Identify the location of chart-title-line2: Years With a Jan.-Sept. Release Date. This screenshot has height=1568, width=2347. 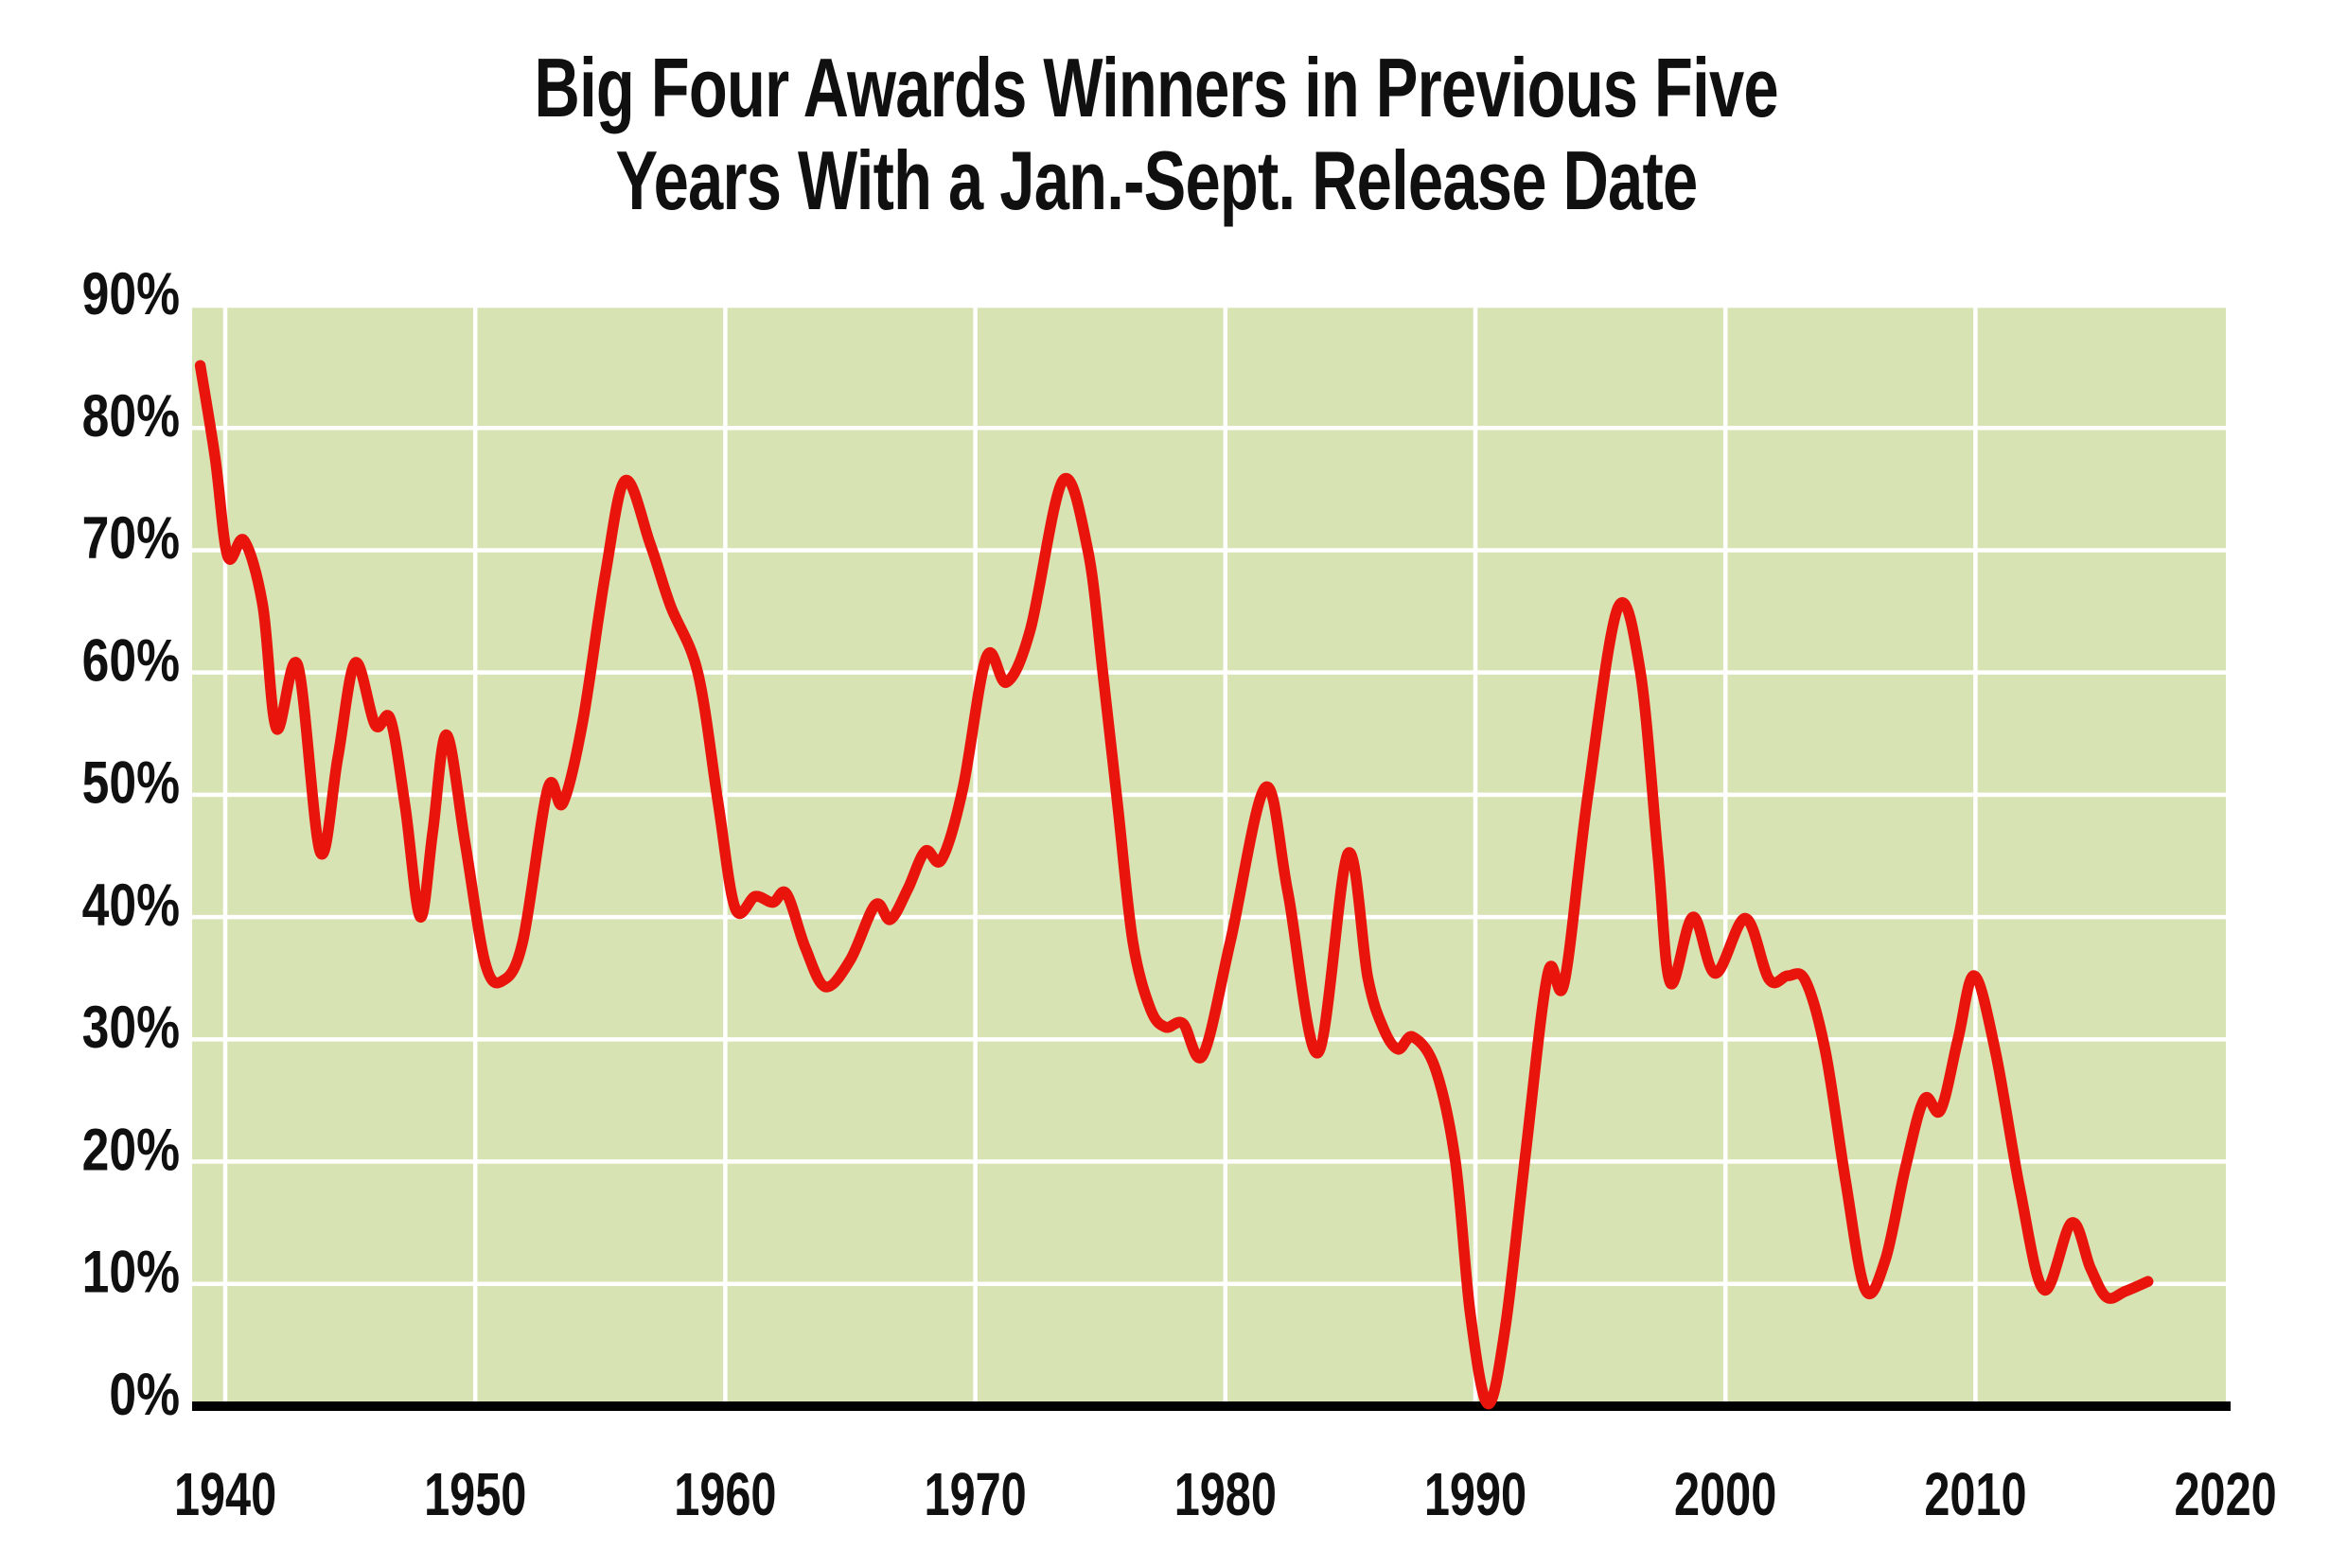
(1157, 180).